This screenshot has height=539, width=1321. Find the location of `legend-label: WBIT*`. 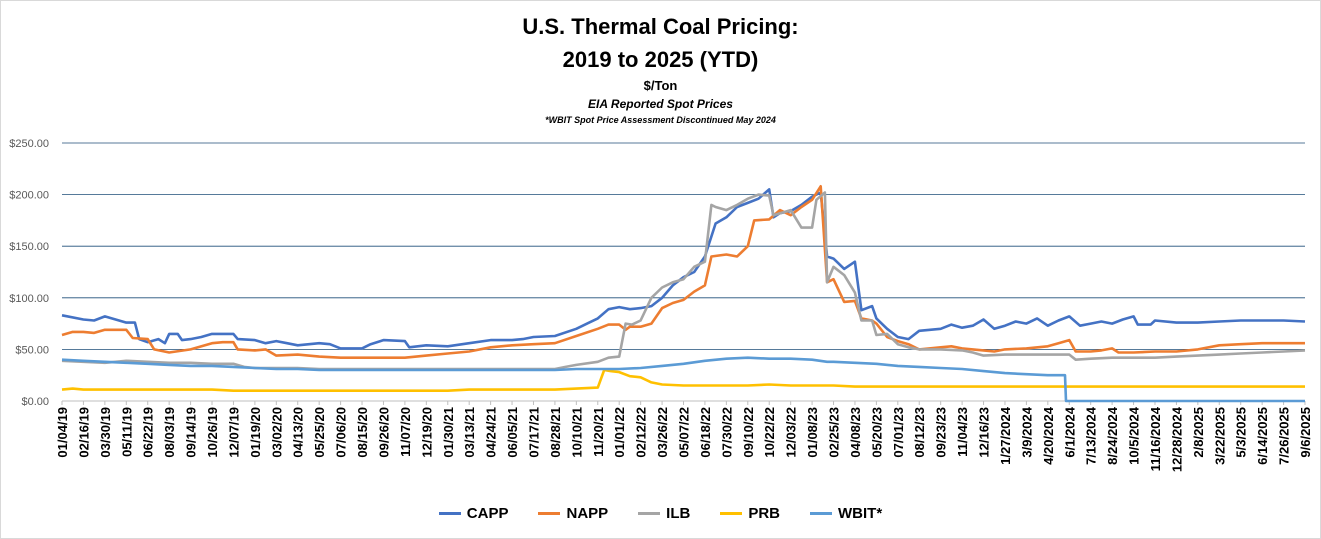

legend-label: WBIT* is located at coordinates (860, 513).